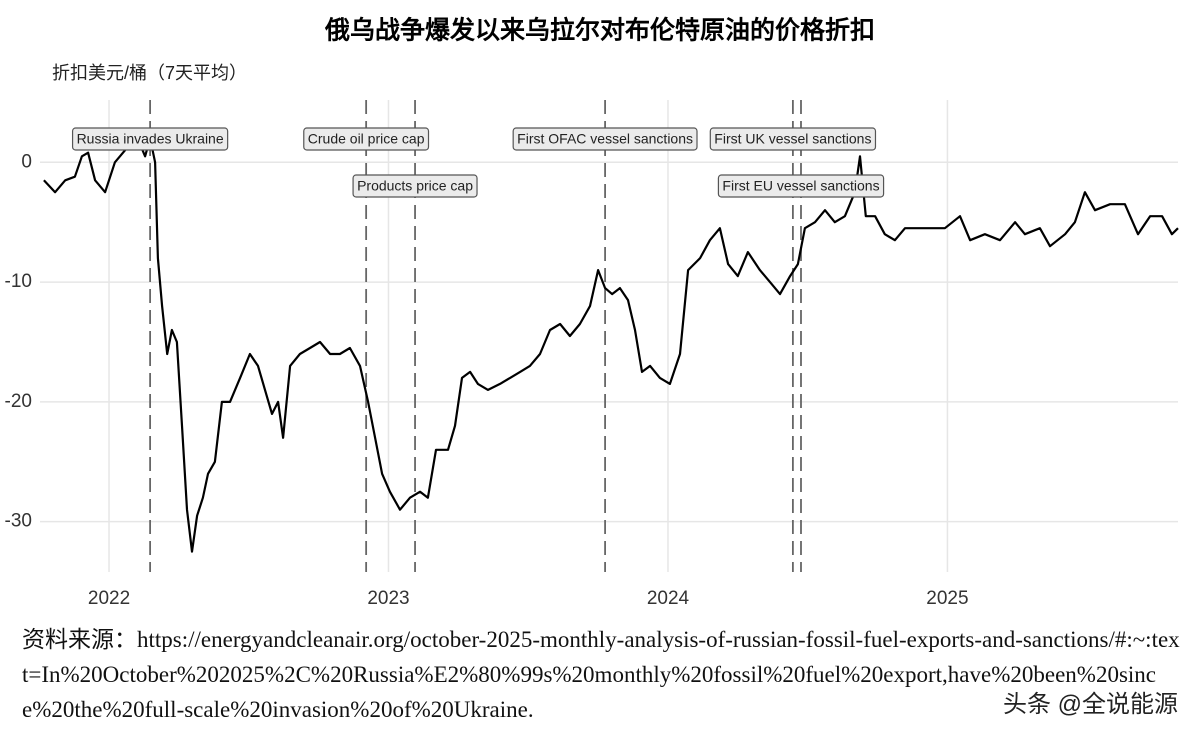 The height and width of the screenshot is (741, 1200). Describe the element at coordinates (388, 598) in the screenshot. I see `x-tick-label: 2023` at that location.